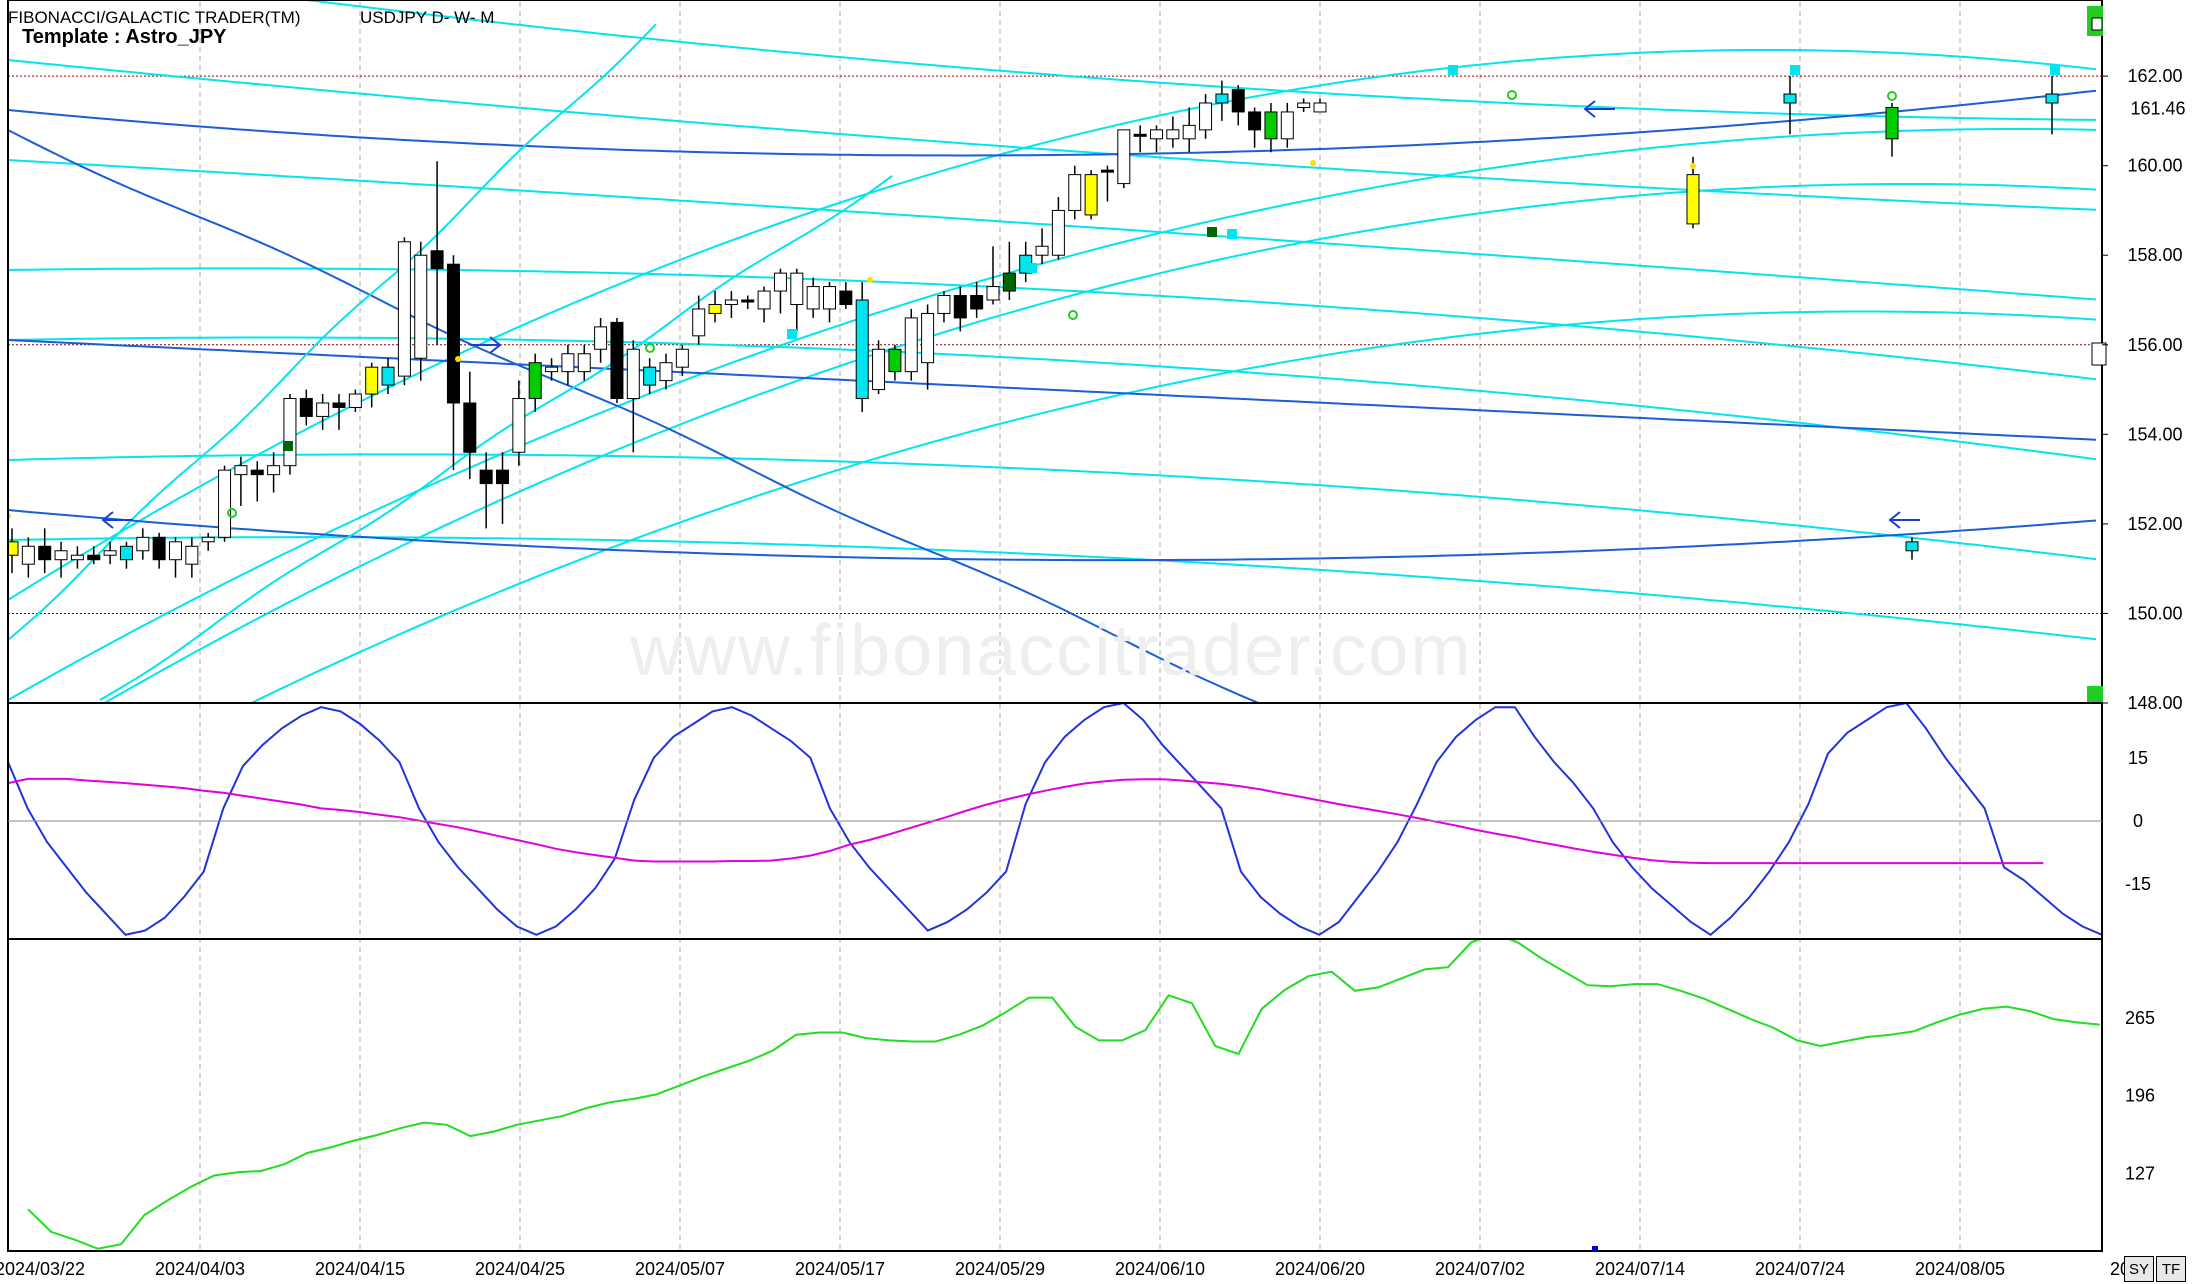 This screenshot has height=1284, width=2200. What do you see at coordinates (2154, 166) in the screenshot?
I see `price-tick-label: 160.00` at bounding box center [2154, 166].